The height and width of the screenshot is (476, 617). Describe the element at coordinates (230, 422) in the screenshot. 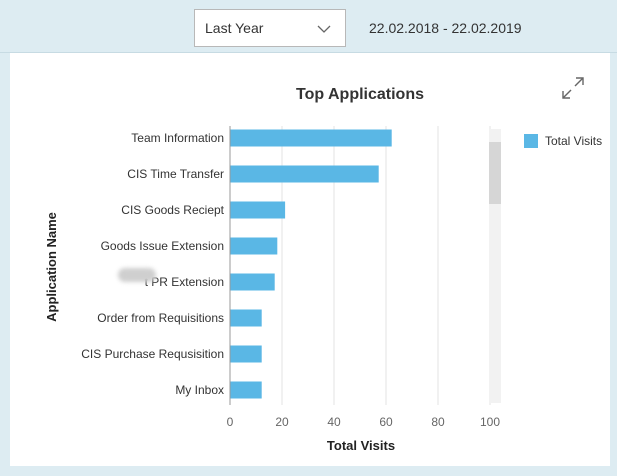

I see `x-tick-label: 0` at that location.